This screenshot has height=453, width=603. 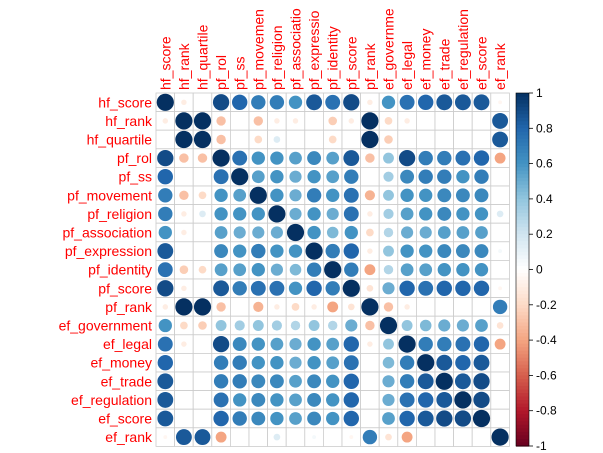 I want to click on corr-circle-ef_trade-ef_money, so click(x=425, y=381).